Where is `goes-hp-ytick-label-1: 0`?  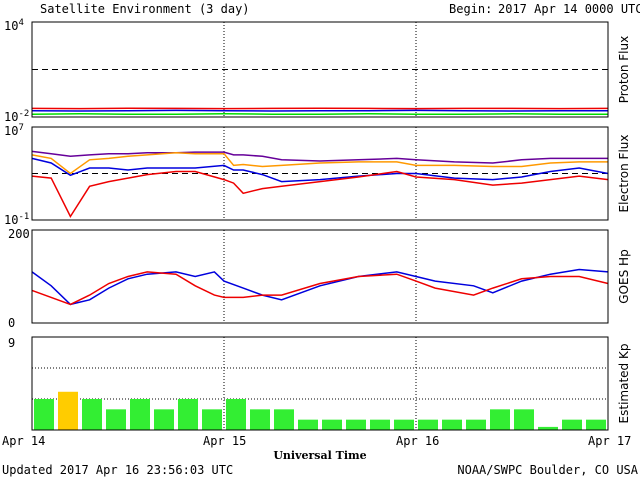 goes-hp-ytick-label-1: 0 is located at coordinates (11, 323).